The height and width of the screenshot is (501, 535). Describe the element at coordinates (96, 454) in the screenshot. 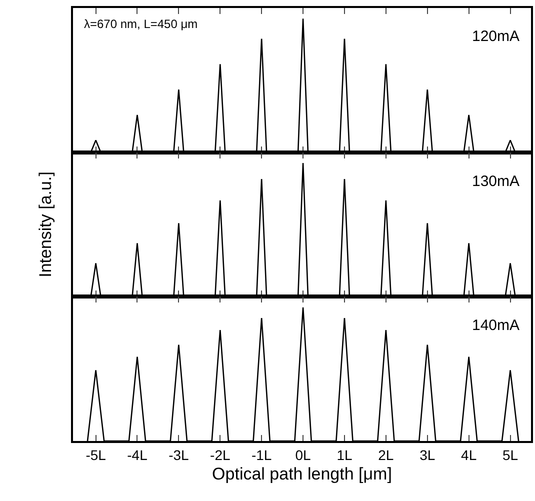

I see `x-tick-label: -5L` at that location.